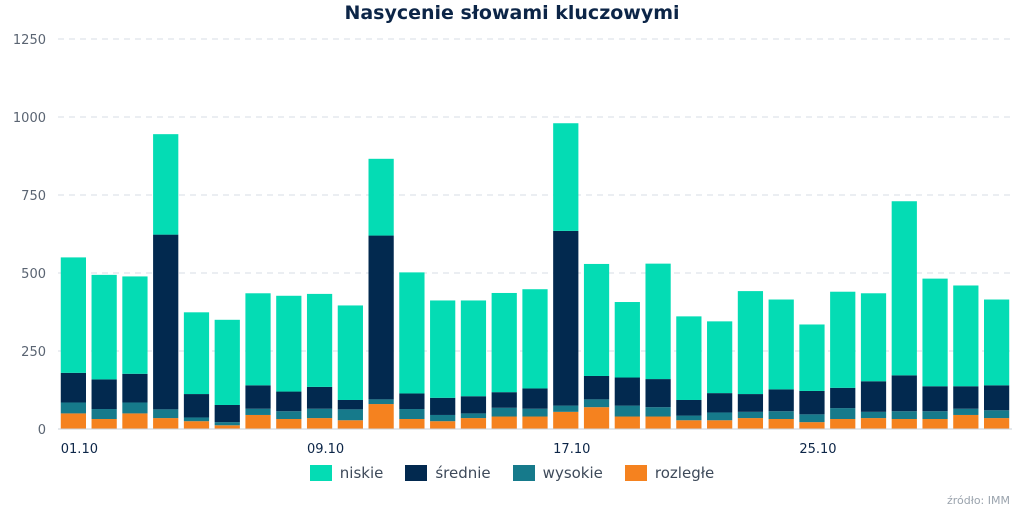 The width and height of the screenshot is (1024, 512). Describe the element at coordinates (571, 449) in the screenshot. I see `x-tick-label: 17.10` at that location.